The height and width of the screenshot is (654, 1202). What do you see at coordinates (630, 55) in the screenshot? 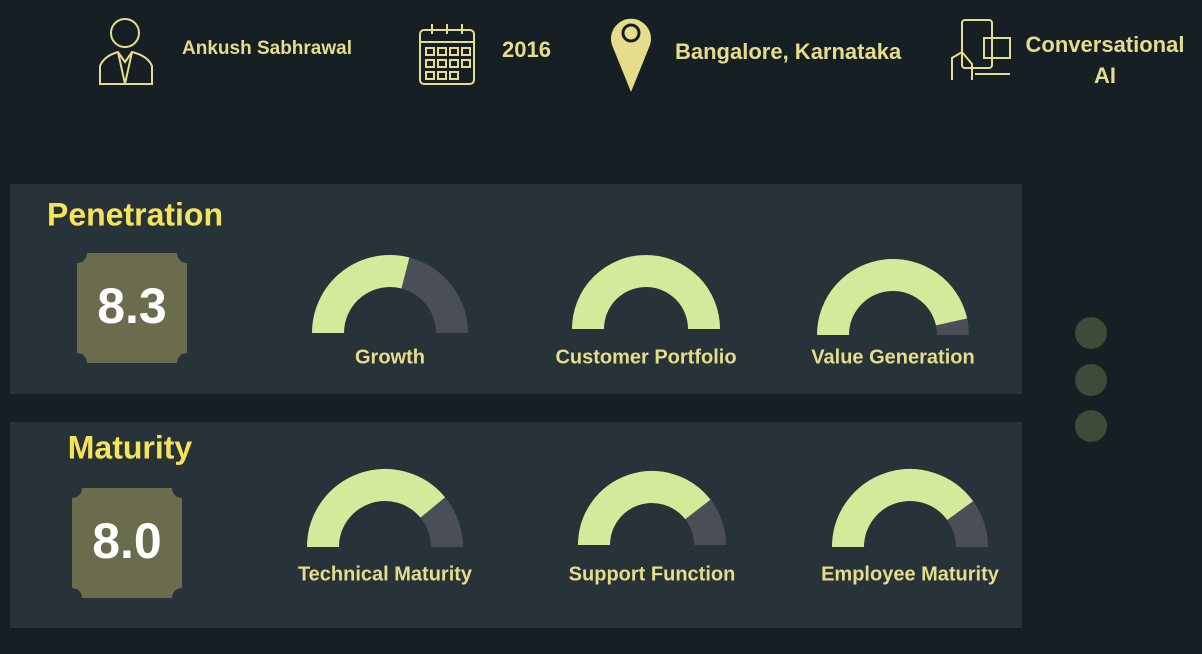
I see `location-icon` at bounding box center [630, 55].